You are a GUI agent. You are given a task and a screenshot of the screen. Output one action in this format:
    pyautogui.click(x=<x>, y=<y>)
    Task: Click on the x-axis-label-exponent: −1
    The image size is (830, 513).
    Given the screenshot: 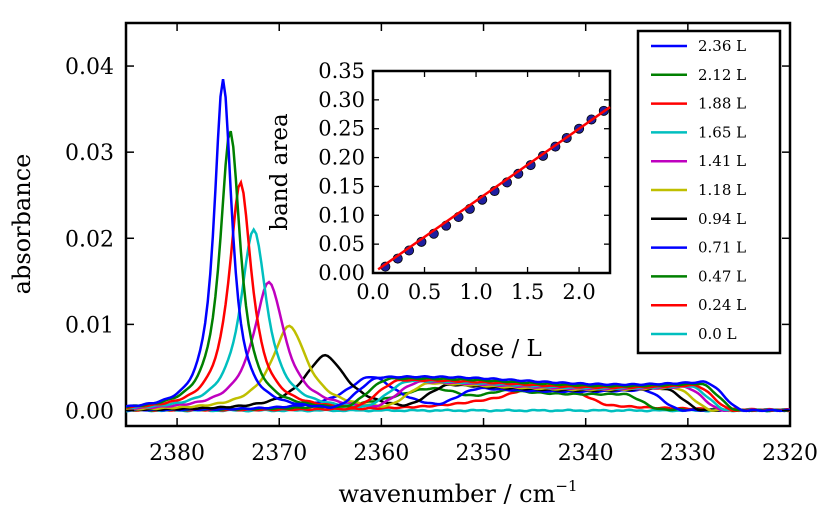 What is the action you would take?
    pyautogui.click(x=566, y=486)
    